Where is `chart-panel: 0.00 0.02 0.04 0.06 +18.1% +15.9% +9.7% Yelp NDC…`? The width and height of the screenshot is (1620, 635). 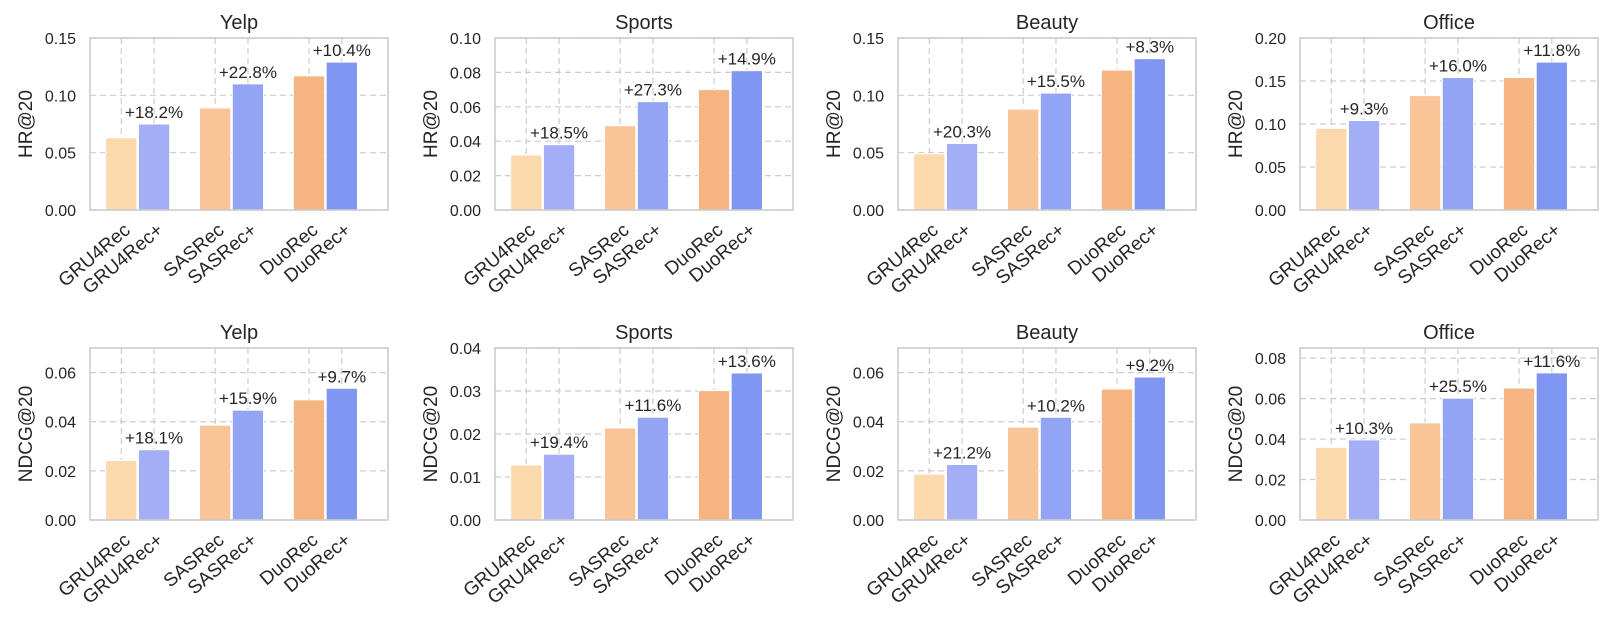
chart-panel: 0.00 0.02 0.04 0.06 +18.1% +15.9% +9.7% Yelp NDC… is located at coordinates (202, 465).